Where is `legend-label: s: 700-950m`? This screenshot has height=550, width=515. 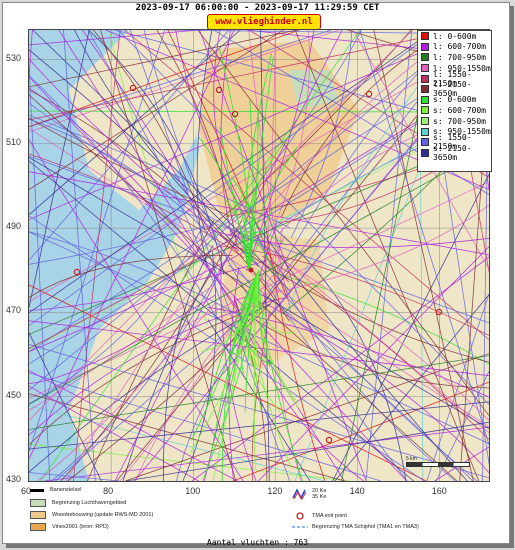 legend-label: s: 700-950m is located at coordinates (459, 121).